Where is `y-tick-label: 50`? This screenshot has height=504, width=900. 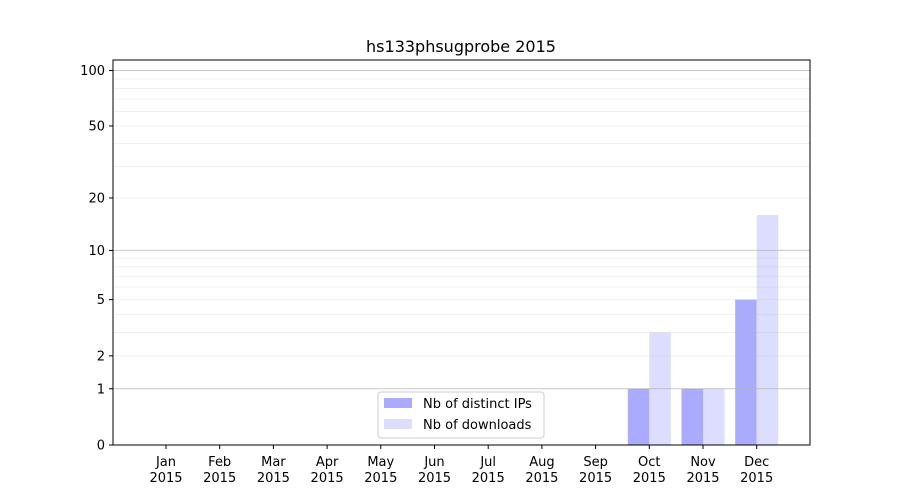 y-tick-label: 50 is located at coordinates (96, 126).